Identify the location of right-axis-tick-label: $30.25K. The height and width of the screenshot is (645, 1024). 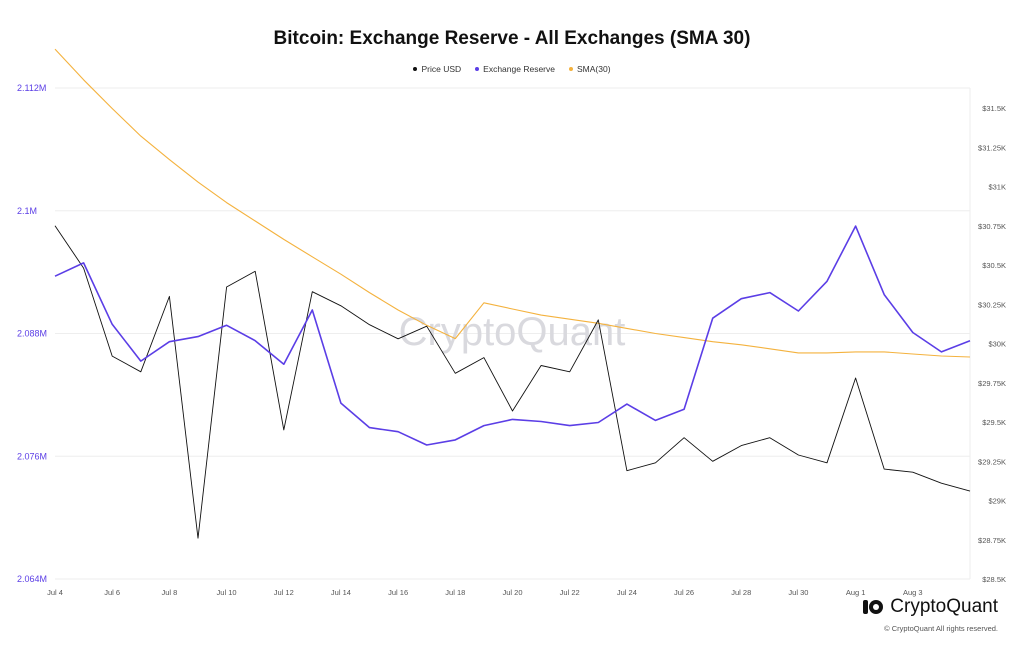
(992, 304).